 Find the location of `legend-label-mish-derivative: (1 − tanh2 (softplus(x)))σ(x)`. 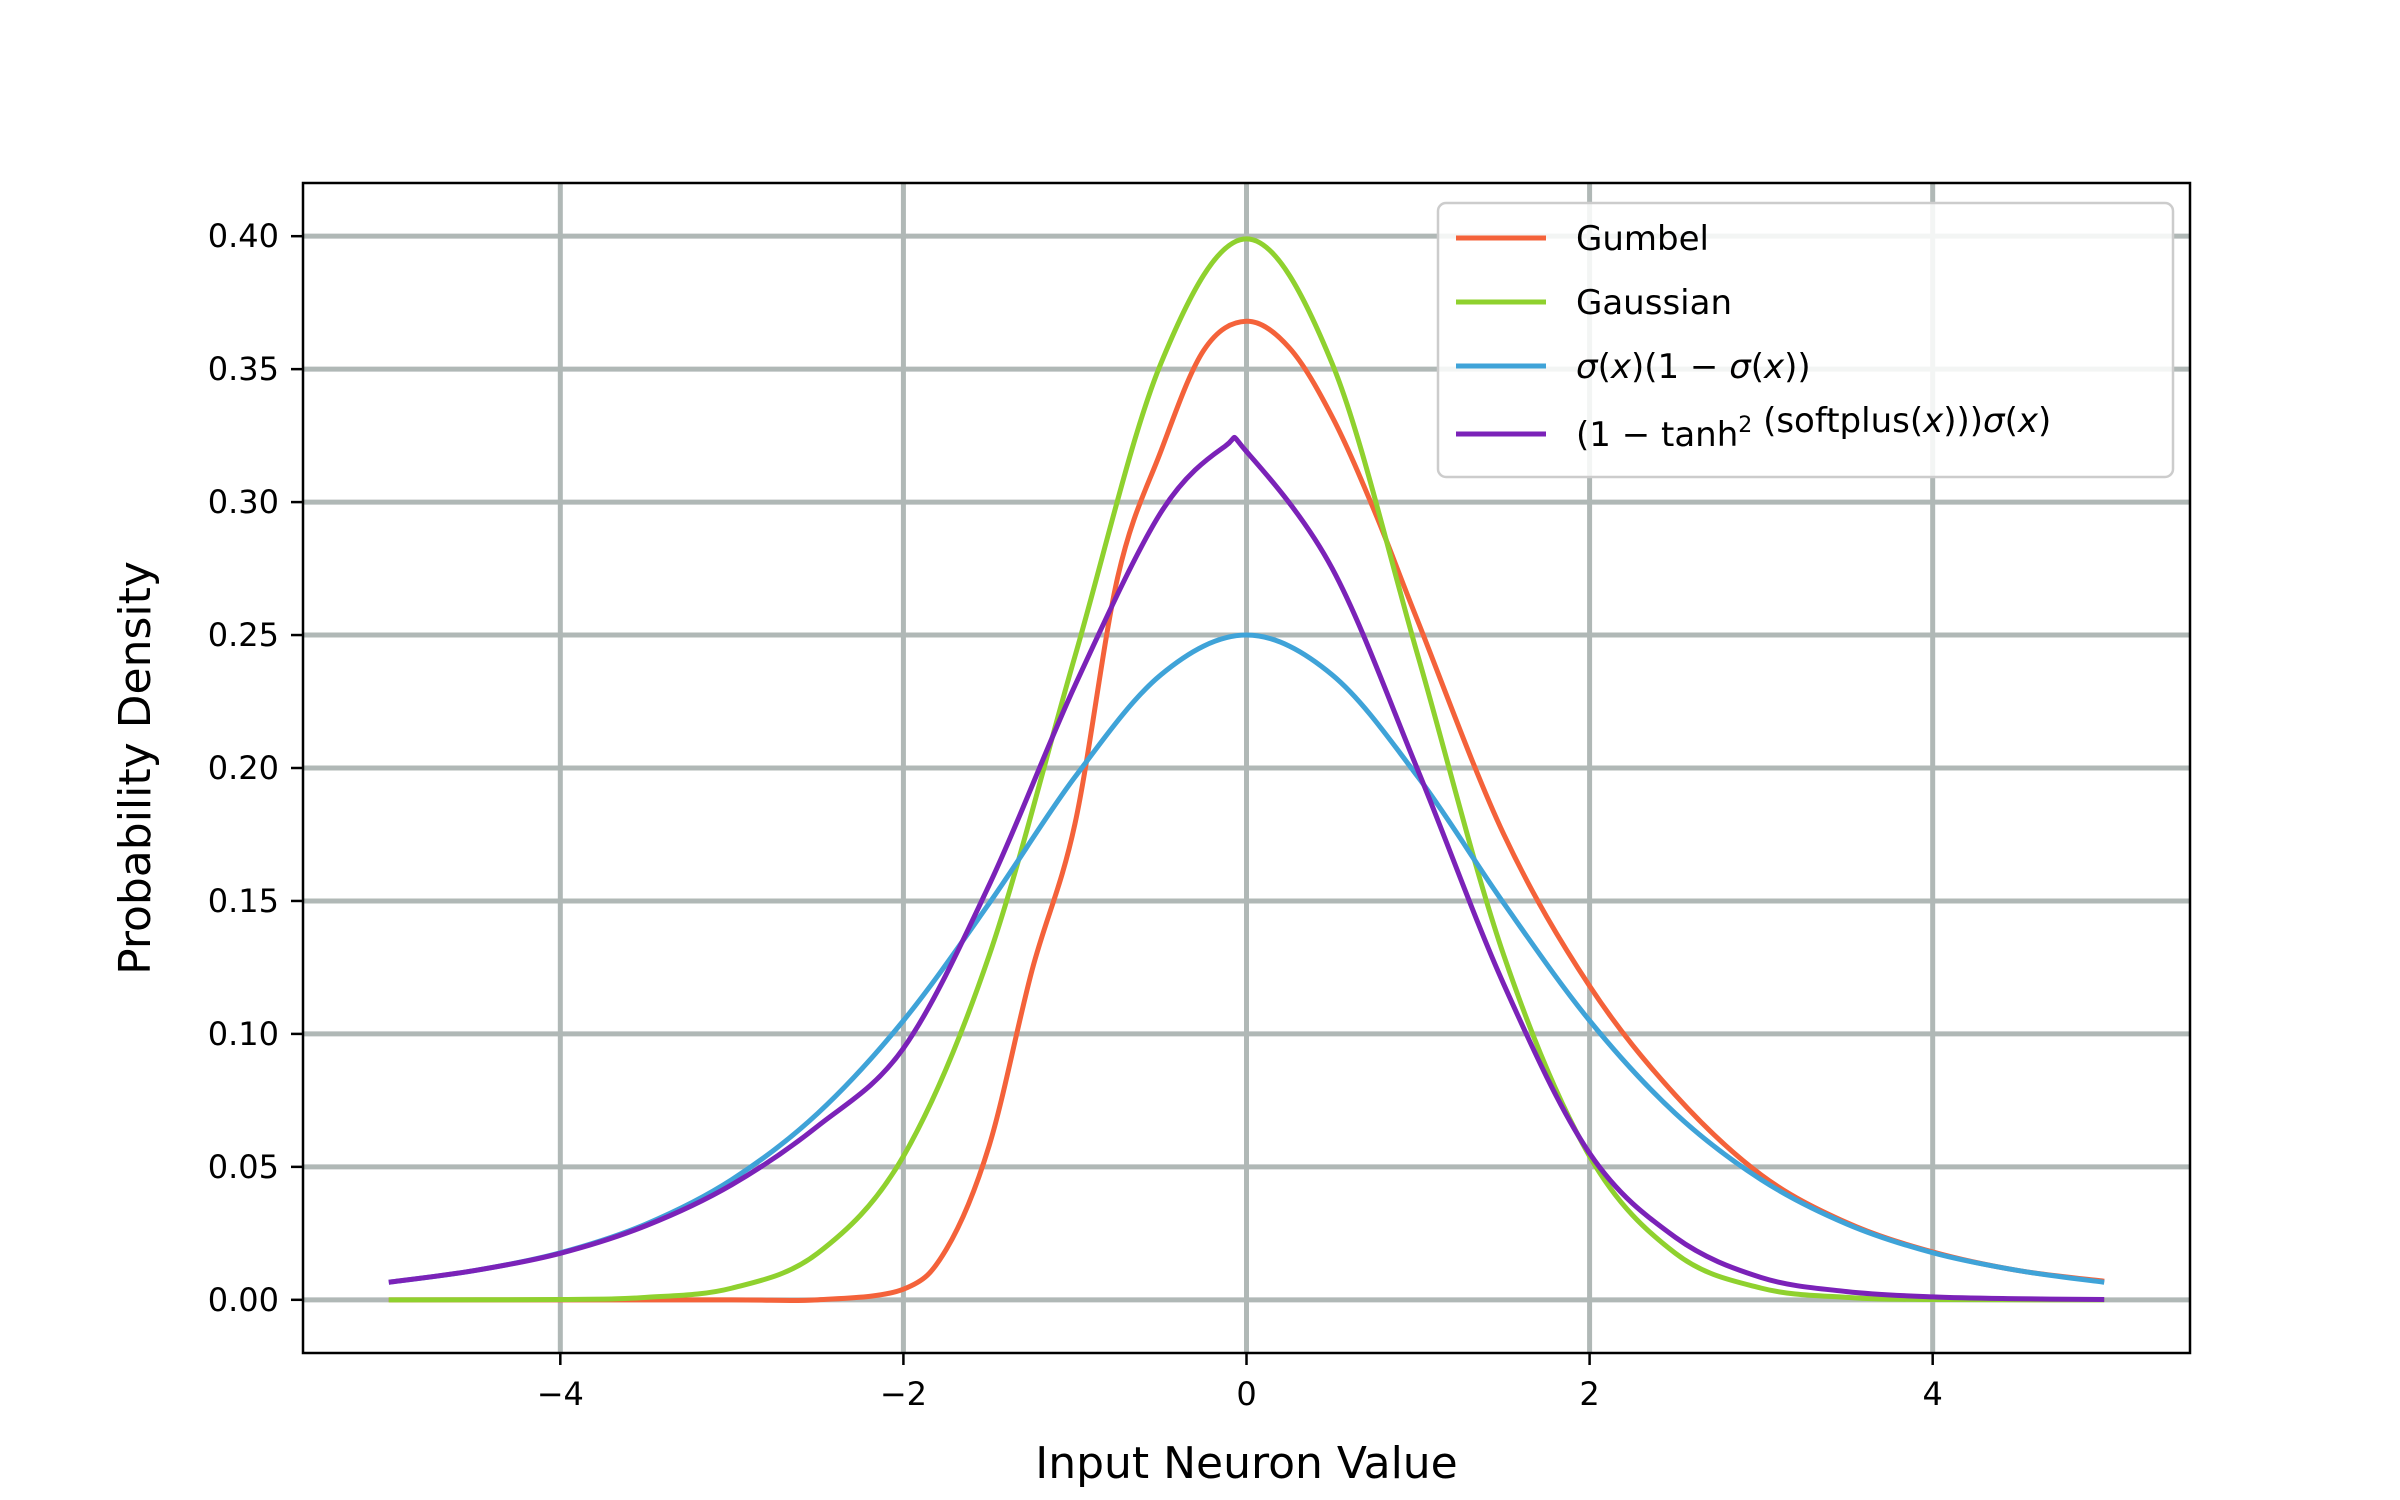

legend-label-mish-derivative: (1 − tanh2 (softplus(x)))σ(x) is located at coordinates (1813, 428).